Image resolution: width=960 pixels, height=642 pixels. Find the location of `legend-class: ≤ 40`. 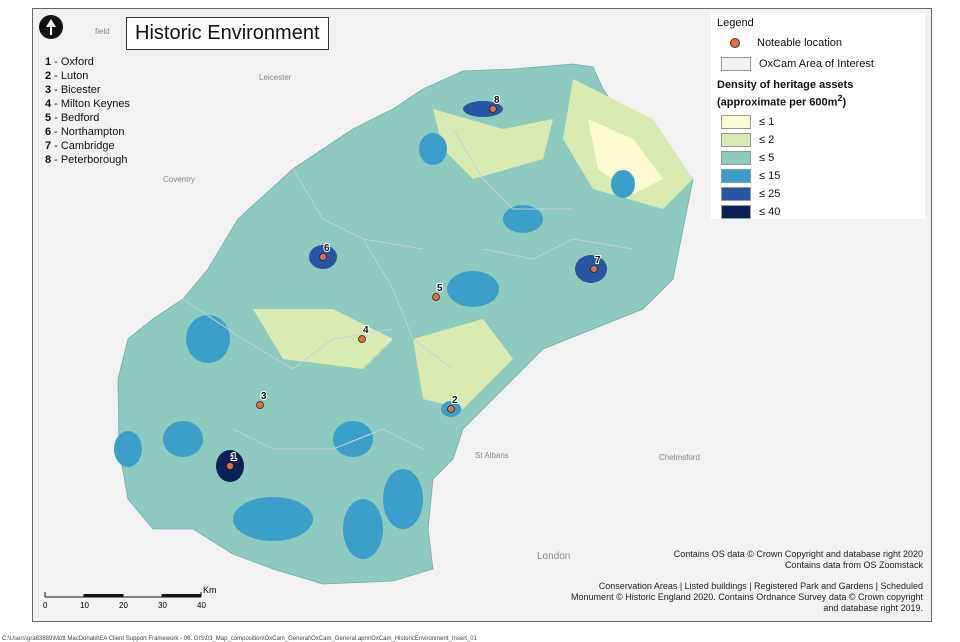

legend-class: ≤ 40 is located at coordinates (750, 212).